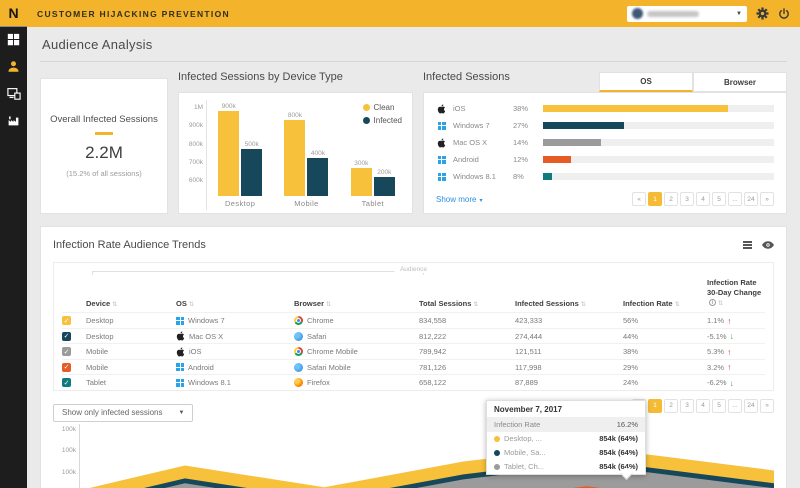  Describe the element at coordinates (467, 303) in the screenshot. I see `column-total-sessions: Total Sessions` at that location.